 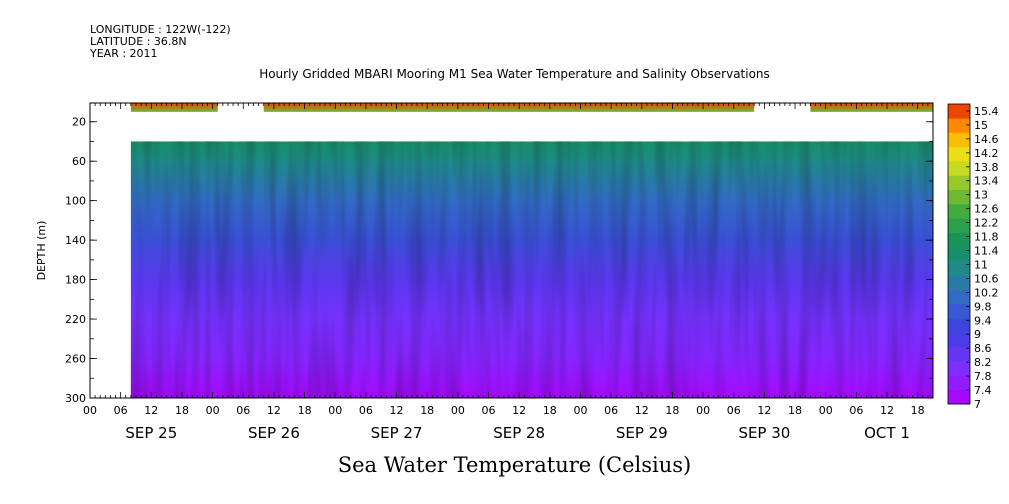 What do you see at coordinates (986, 251) in the screenshot?
I see `colorbar-label: 11.4` at bounding box center [986, 251].